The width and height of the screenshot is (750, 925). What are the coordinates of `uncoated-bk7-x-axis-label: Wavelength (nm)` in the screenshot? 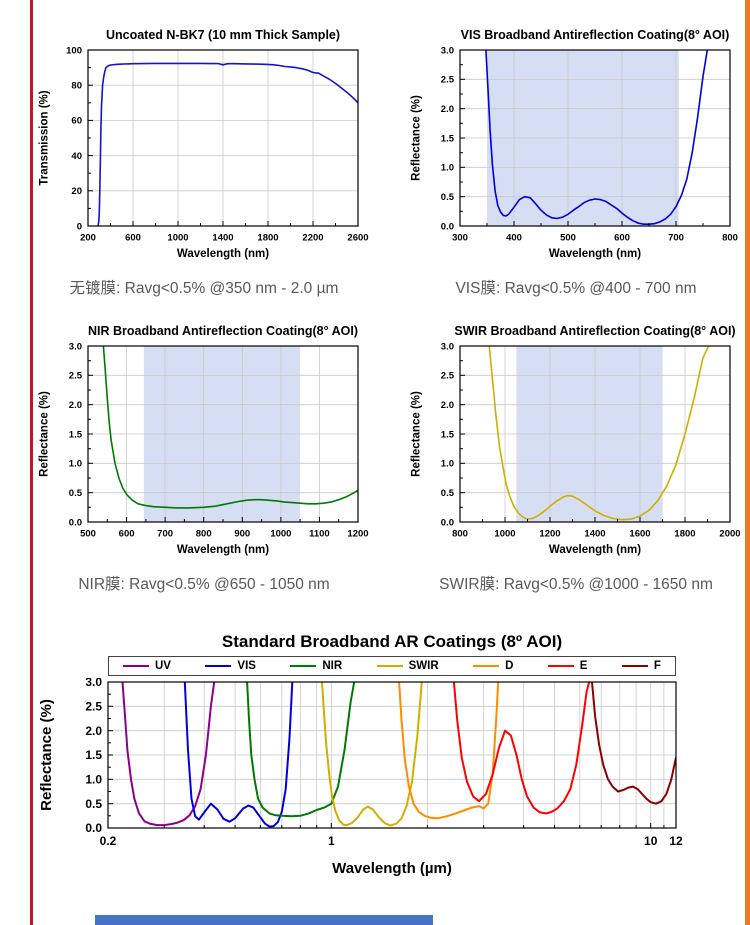 It's located at (223, 254).